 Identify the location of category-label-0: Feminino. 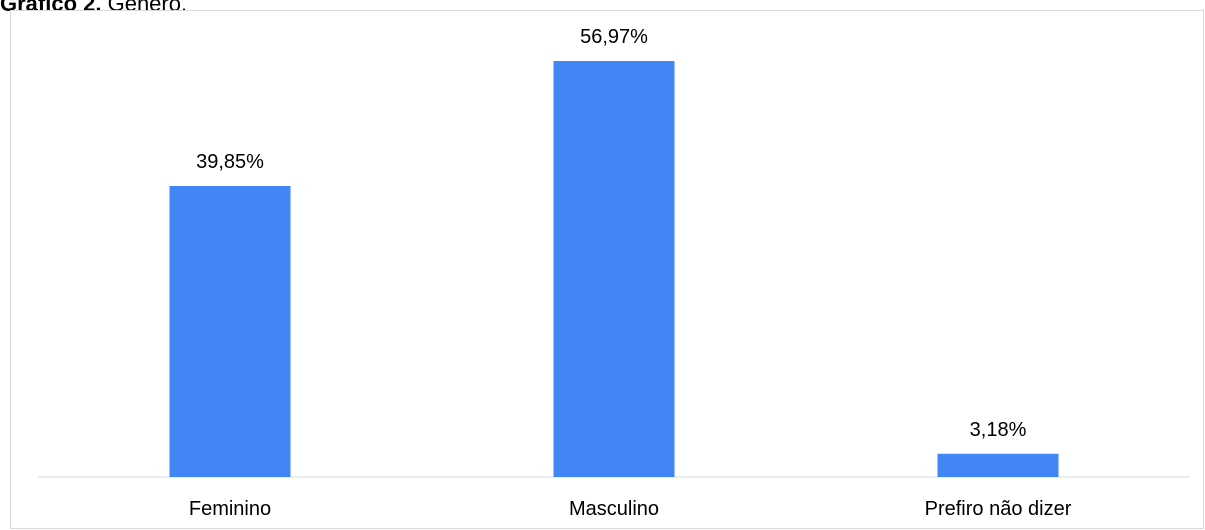
(230, 509).